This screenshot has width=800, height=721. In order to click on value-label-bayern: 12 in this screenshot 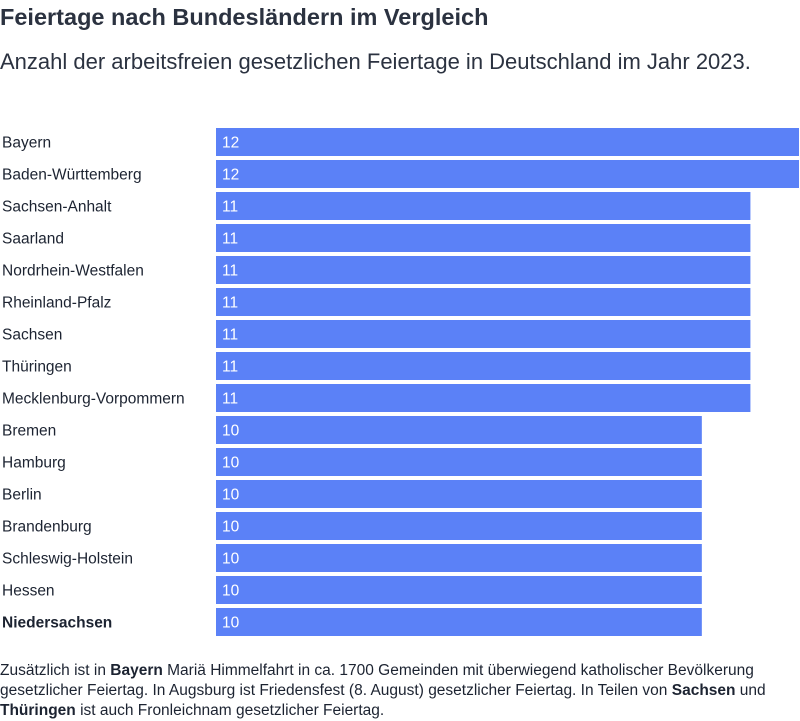, I will do `click(230, 143)`.